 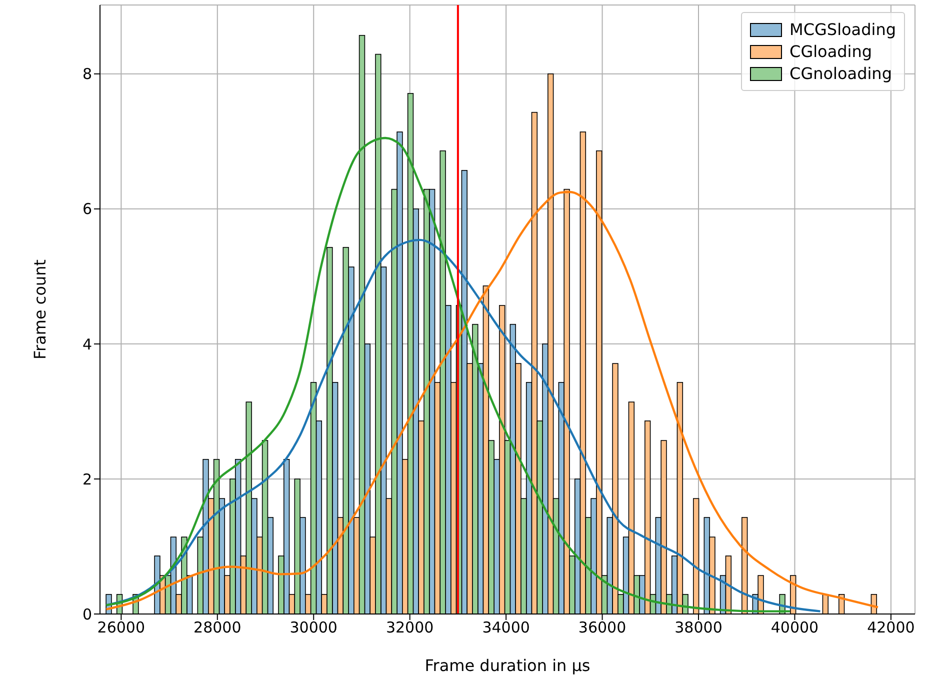 What do you see at coordinates (410, 627) in the screenshot?
I see `x-tick-label: 32000` at bounding box center [410, 627].